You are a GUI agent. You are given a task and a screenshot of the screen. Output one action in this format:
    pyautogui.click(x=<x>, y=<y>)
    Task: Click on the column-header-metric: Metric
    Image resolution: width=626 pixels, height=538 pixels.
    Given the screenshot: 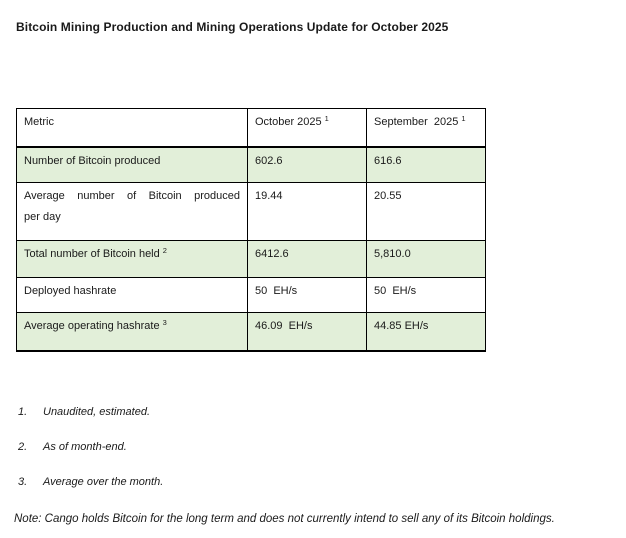 What is the action you would take?
    pyautogui.click(x=132, y=128)
    